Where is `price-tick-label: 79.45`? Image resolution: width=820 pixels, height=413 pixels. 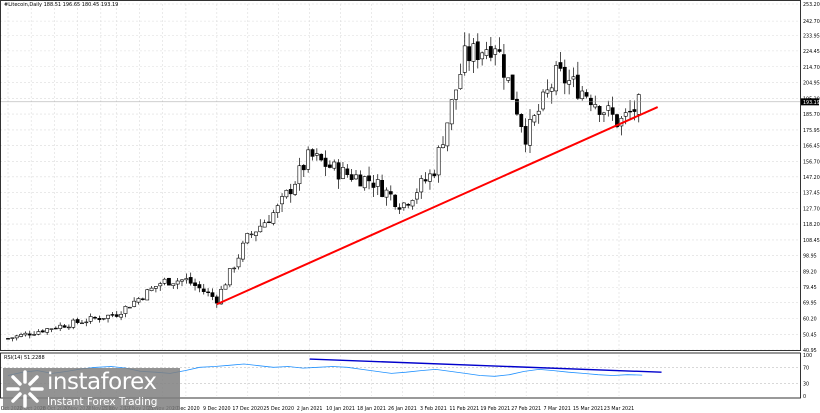 price-tick-label: 79.45 is located at coordinates (810, 288).